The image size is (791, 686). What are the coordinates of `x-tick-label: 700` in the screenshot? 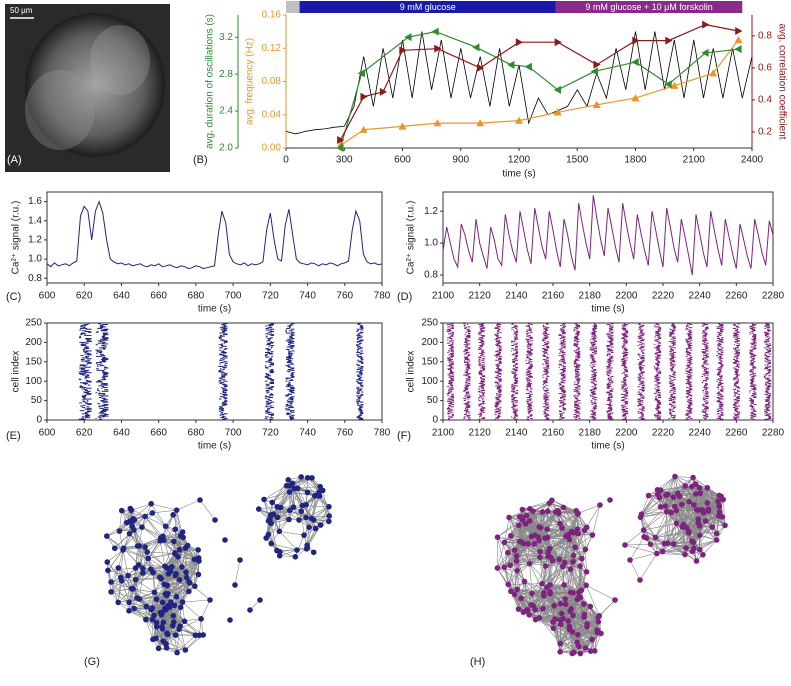 It's located at (233, 433).